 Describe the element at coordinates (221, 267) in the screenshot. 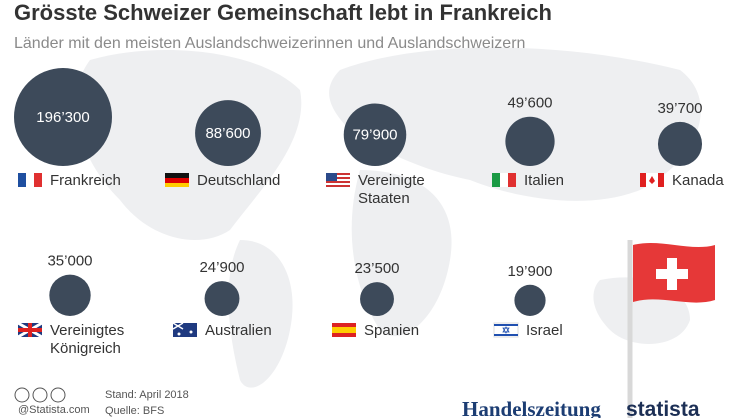

I see `value-label: 24’900` at that location.